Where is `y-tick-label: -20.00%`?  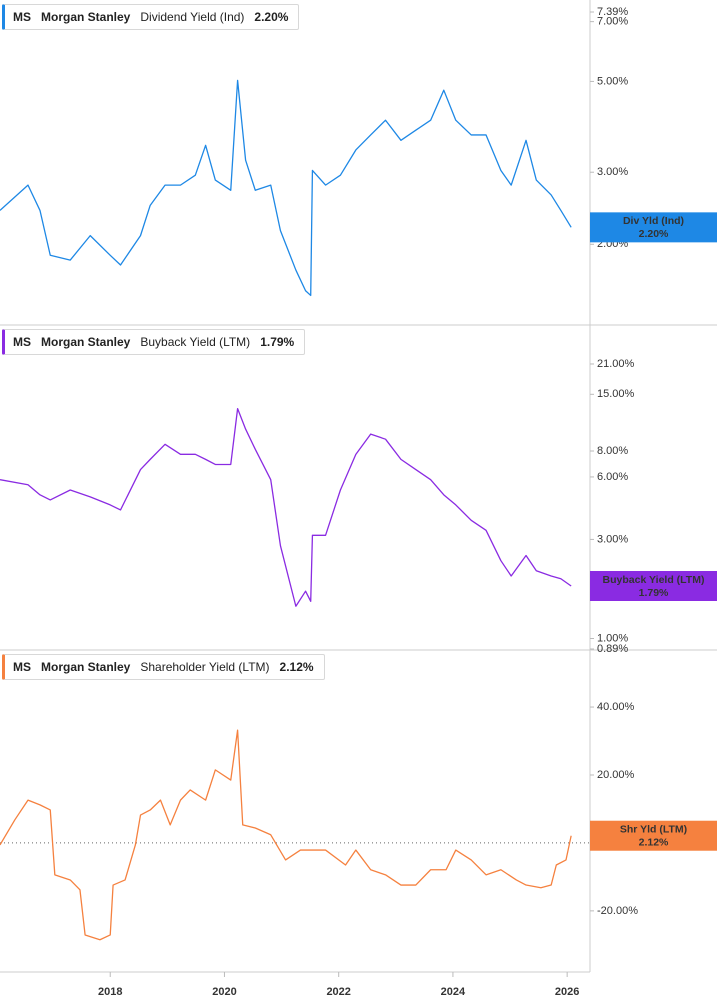
y-tick-label: -20.00% is located at coordinates (617, 911).